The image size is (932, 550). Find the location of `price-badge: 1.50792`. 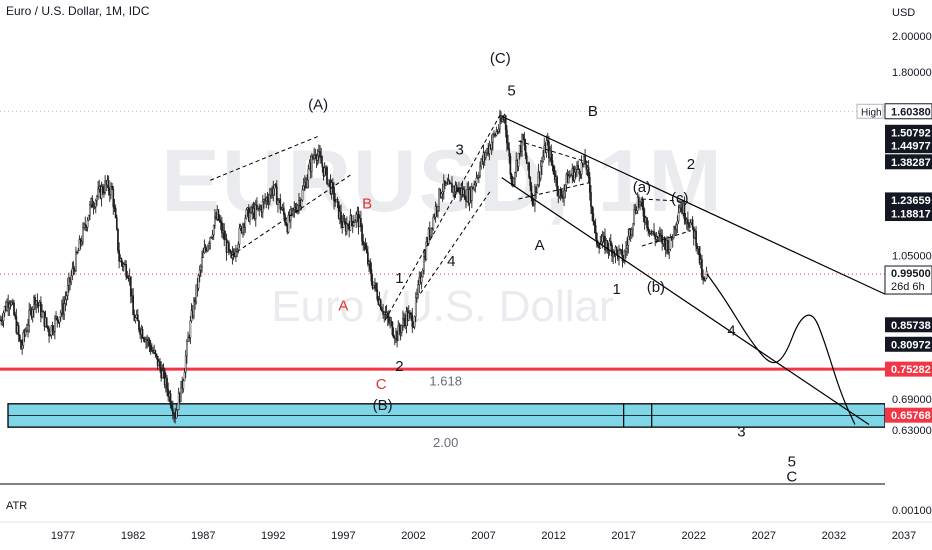

price-badge: 1.50792 is located at coordinates (908, 132).